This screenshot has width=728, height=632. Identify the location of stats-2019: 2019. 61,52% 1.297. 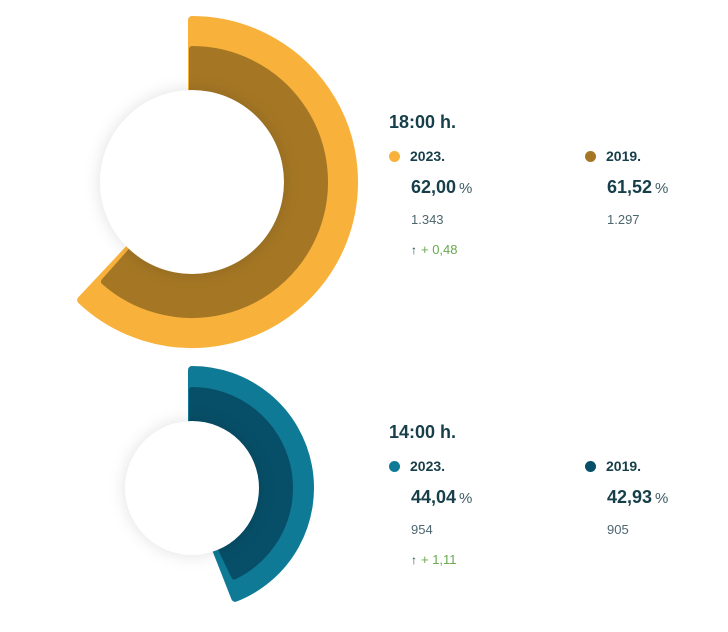
(656, 187).